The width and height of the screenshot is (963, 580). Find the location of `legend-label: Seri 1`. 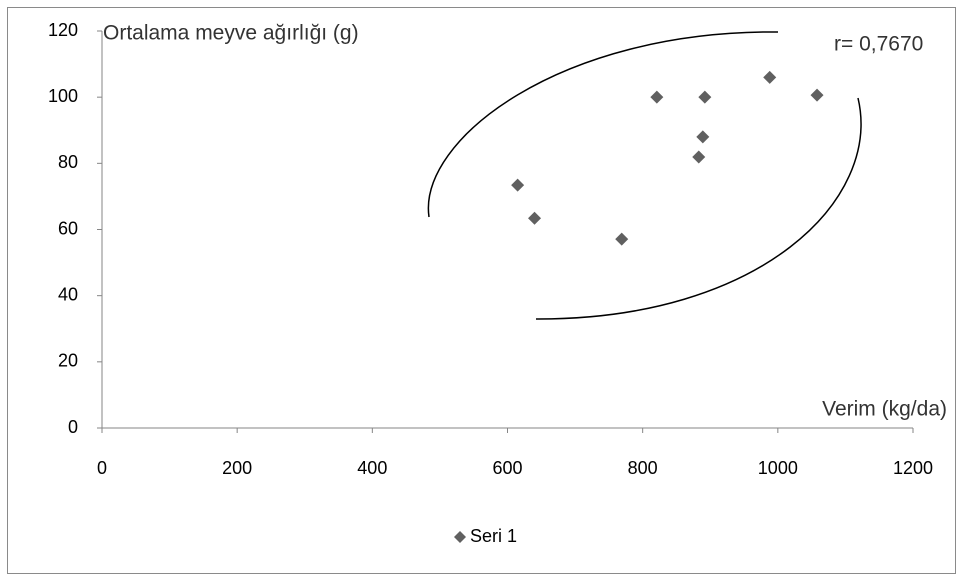

legend-label: Seri 1 is located at coordinates (493, 536).